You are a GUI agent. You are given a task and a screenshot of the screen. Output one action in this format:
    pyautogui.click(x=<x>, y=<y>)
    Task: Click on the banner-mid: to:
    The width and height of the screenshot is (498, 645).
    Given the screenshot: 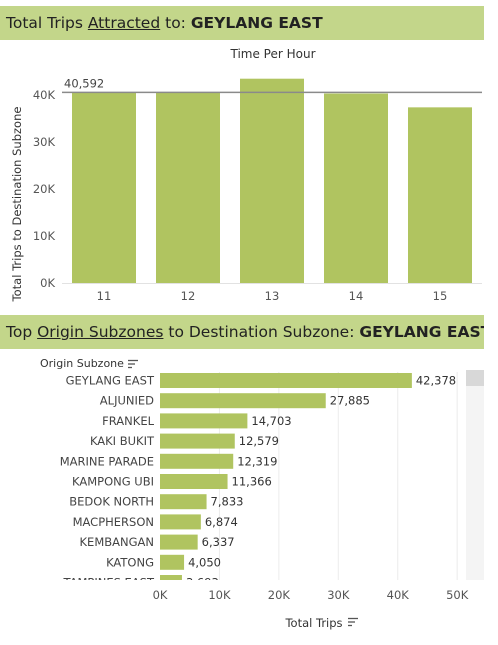 What is the action you would take?
    pyautogui.click(x=175, y=23)
    